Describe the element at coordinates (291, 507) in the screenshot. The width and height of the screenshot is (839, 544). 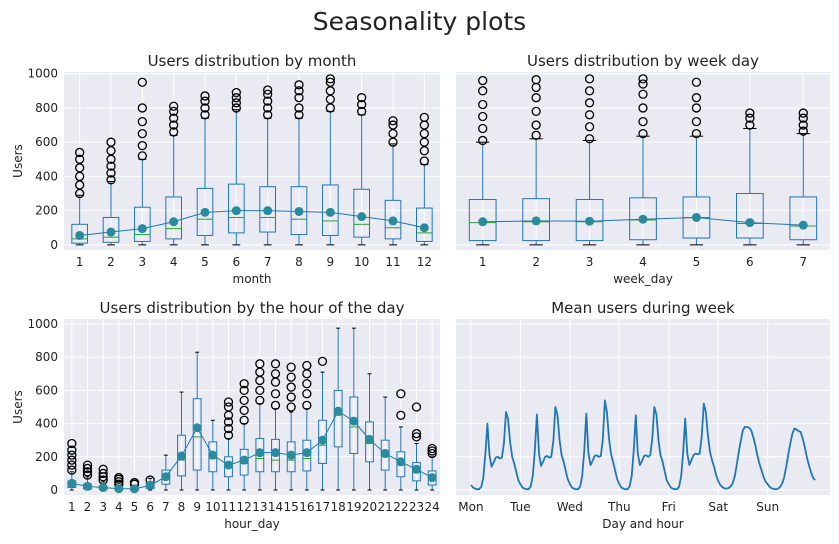
I see `x-tick-label: 15` at that location.